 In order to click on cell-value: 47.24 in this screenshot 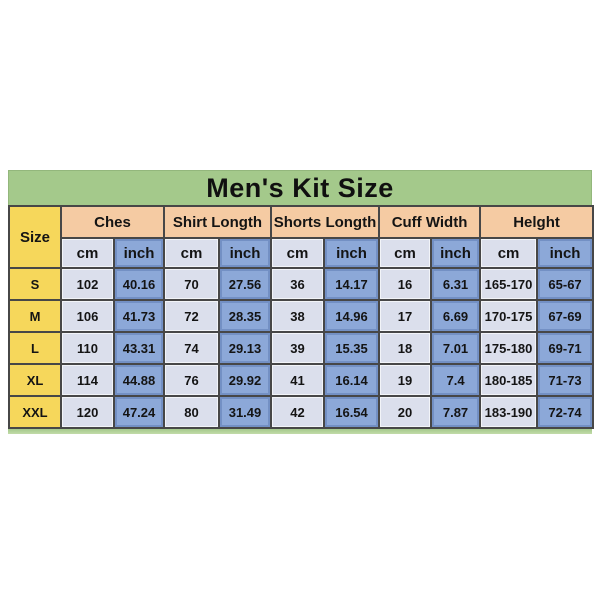, I will do `click(139, 412)`.